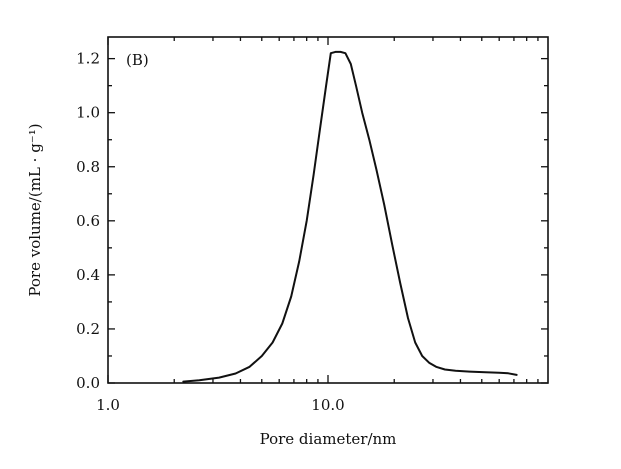 This screenshot has height=469, width=621. I want to click on y-tick-label: 0.6, so click(88, 221).